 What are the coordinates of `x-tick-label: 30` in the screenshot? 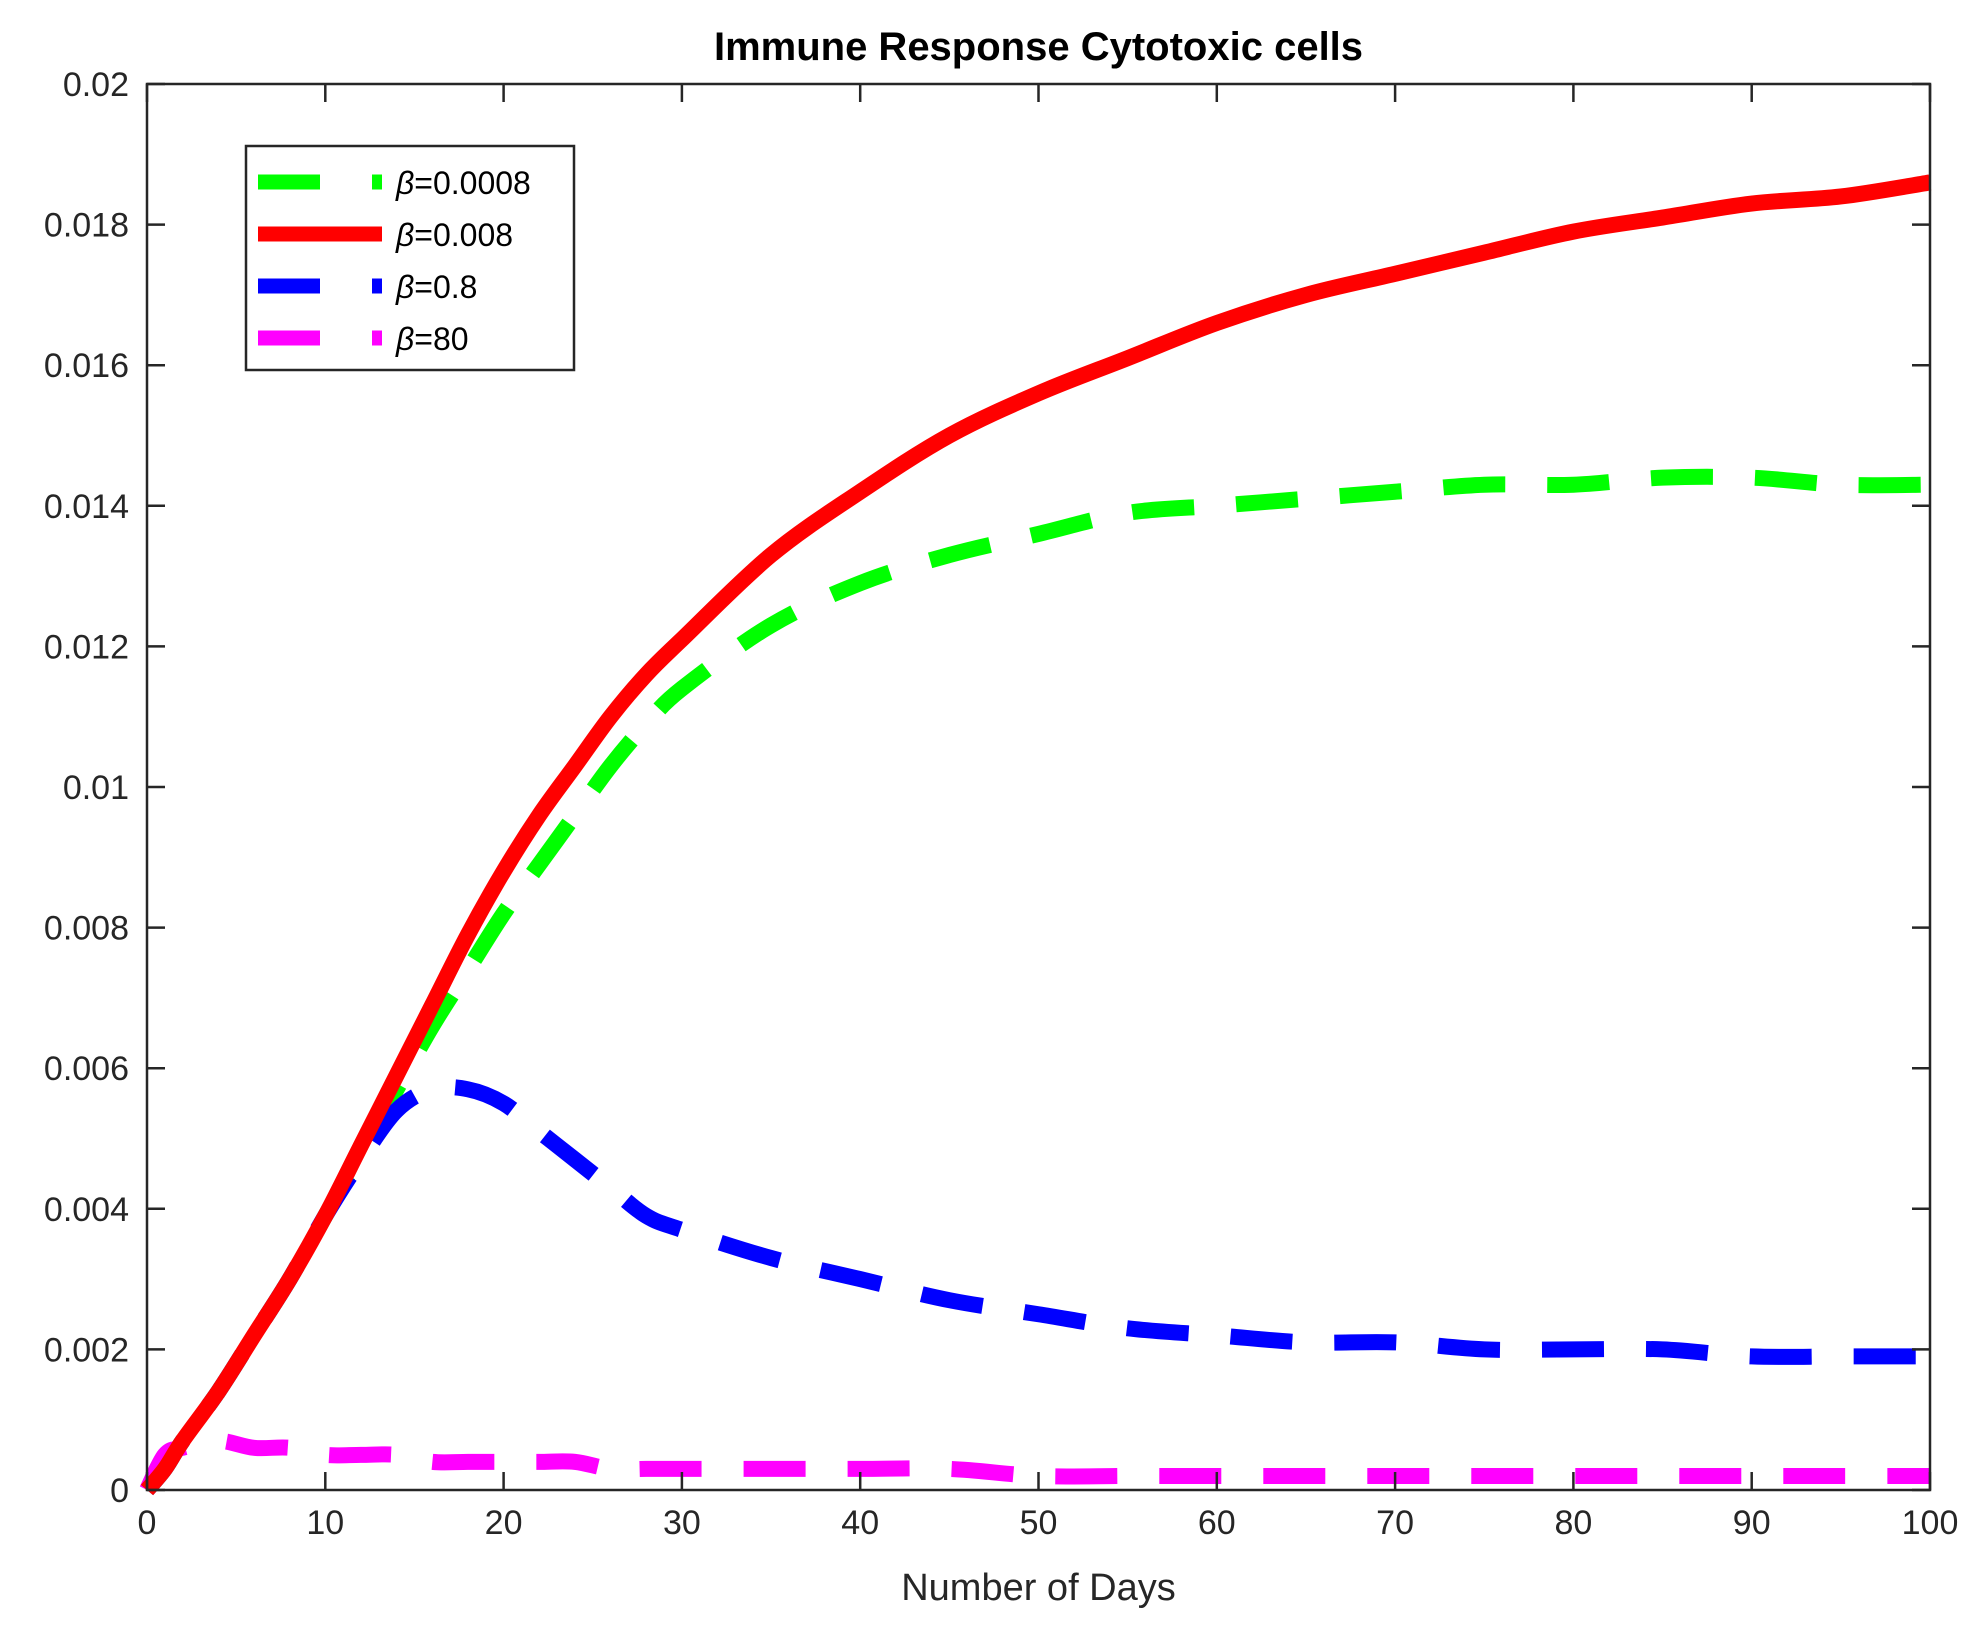 It's located at (682, 1523).